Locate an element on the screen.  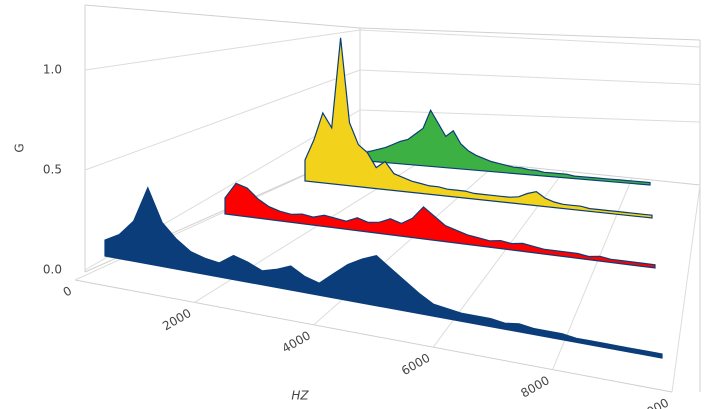
x-tick-label: 6000 is located at coordinates (415, 364).